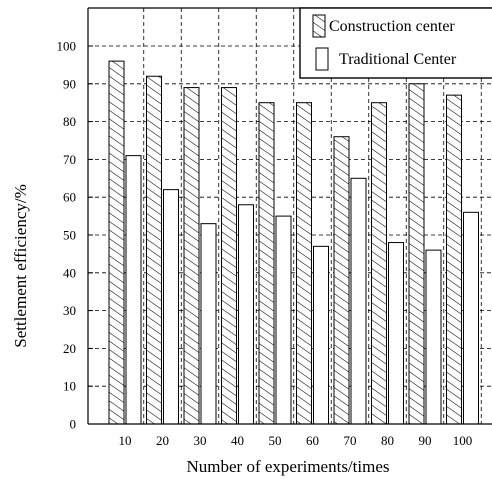 Image resolution: width=492 pixels, height=479 pixels. What do you see at coordinates (125, 440) in the screenshot?
I see `x-tick-label: 10` at bounding box center [125, 440].